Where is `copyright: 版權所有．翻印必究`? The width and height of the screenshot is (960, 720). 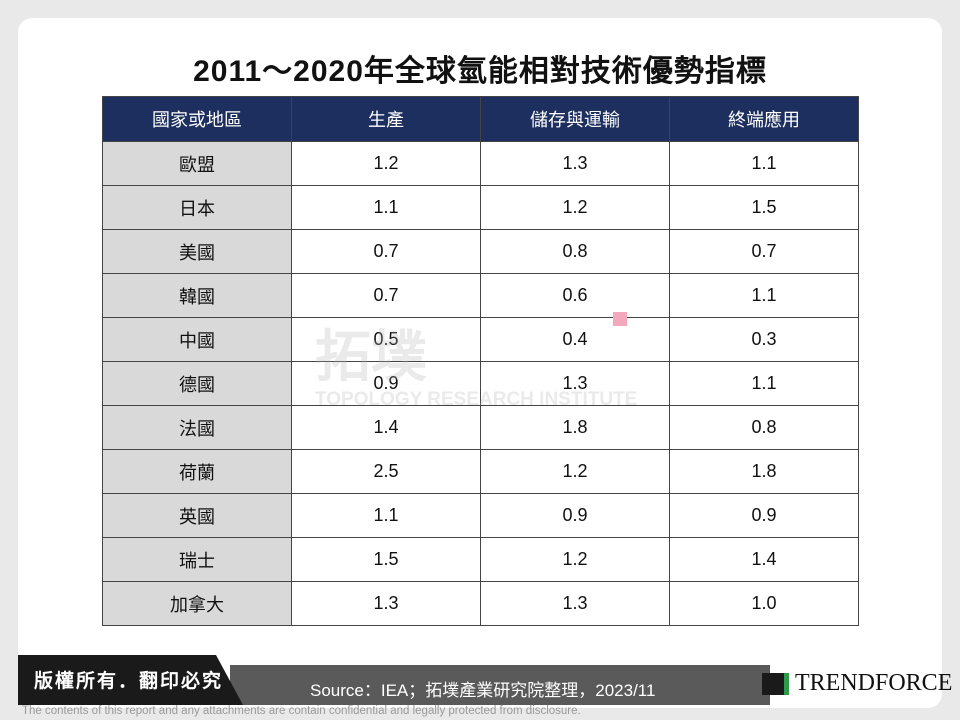 copyright: 版權所有．翻印必究 is located at coordinates (129, 681).